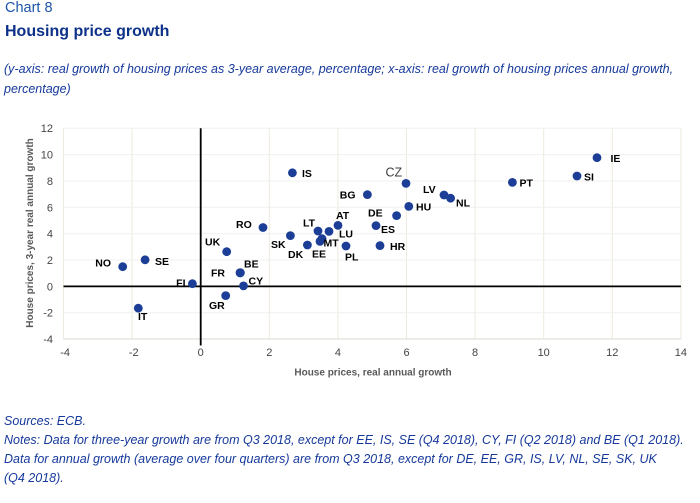  I want to click on svg-text: HR, so click(398, 247).